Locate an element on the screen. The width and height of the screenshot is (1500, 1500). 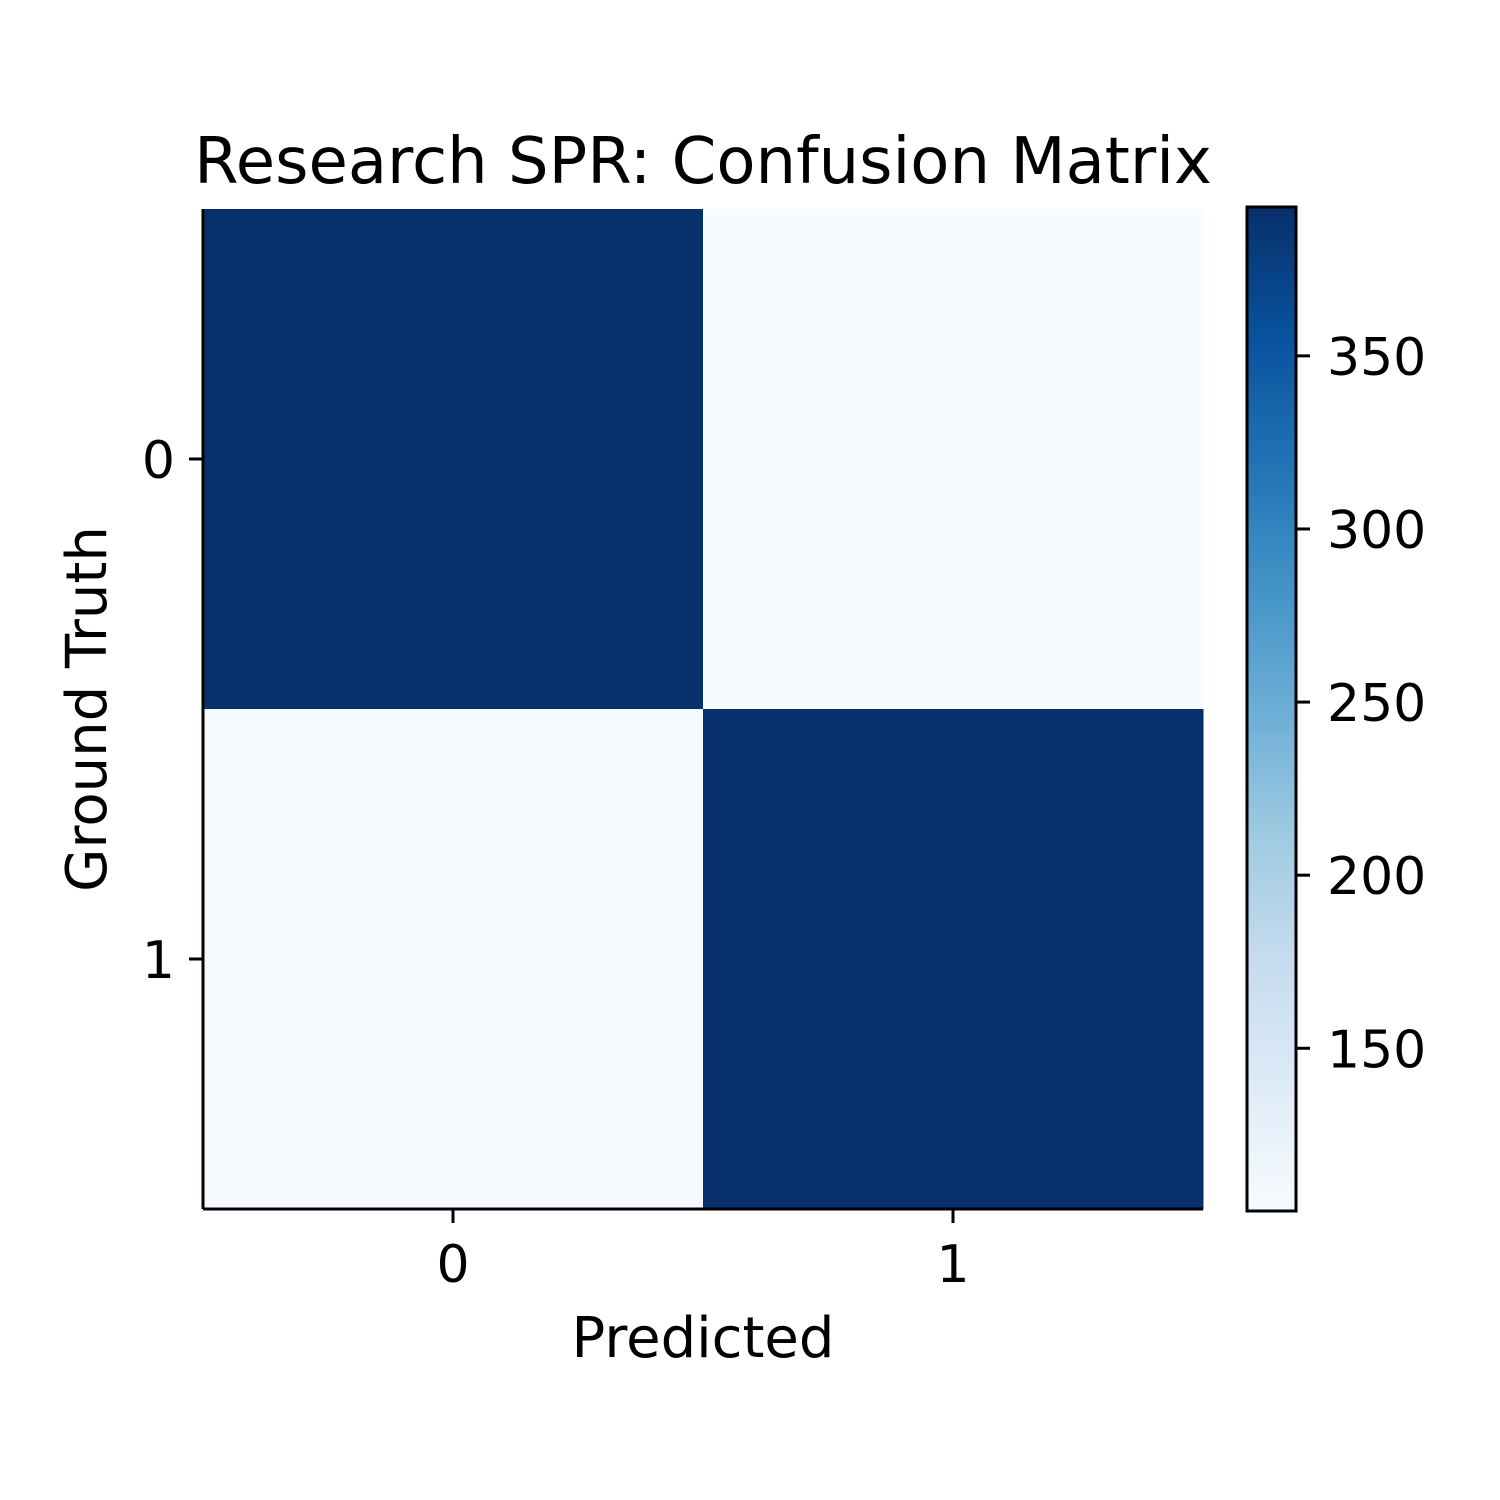
colorbar-ticks: 150 200 250 300 350 is located at coordinates (1361, 704).